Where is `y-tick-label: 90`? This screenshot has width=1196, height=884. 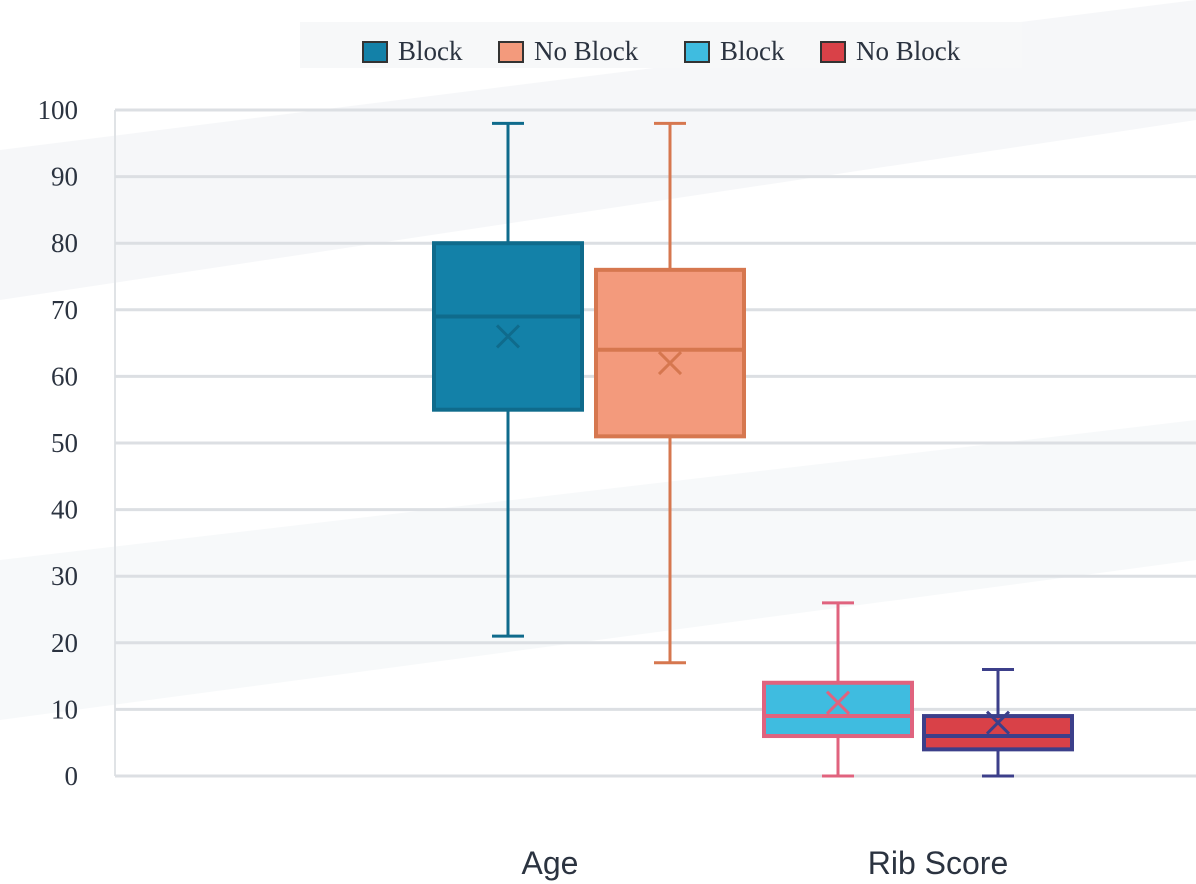
y-tick-label: 90 is located at coordinates (64, 177).